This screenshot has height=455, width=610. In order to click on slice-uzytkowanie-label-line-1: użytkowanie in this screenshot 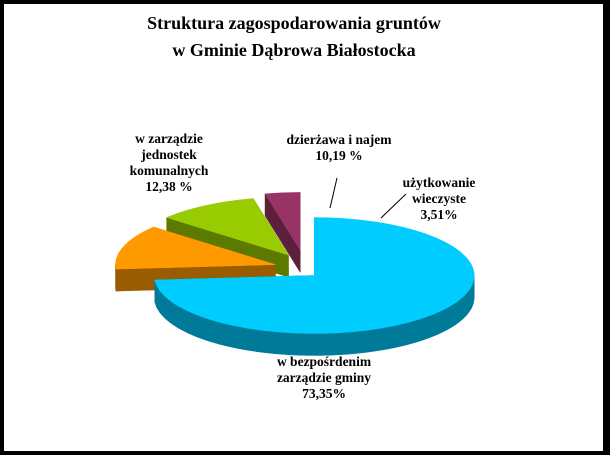, I will do `click(439, 182)`.